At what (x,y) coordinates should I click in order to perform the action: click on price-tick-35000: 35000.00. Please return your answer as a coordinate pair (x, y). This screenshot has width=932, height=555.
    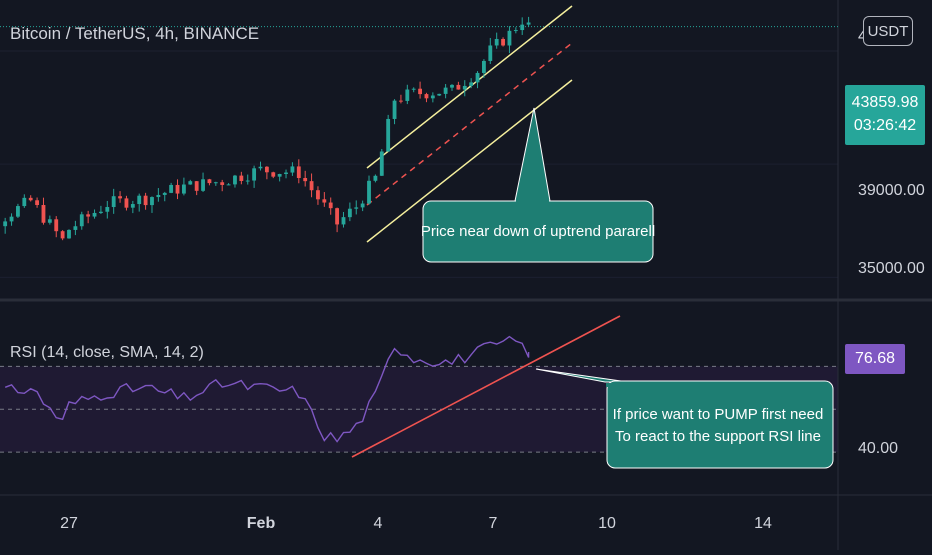
    Looking at the image, I should click on (891, 268).